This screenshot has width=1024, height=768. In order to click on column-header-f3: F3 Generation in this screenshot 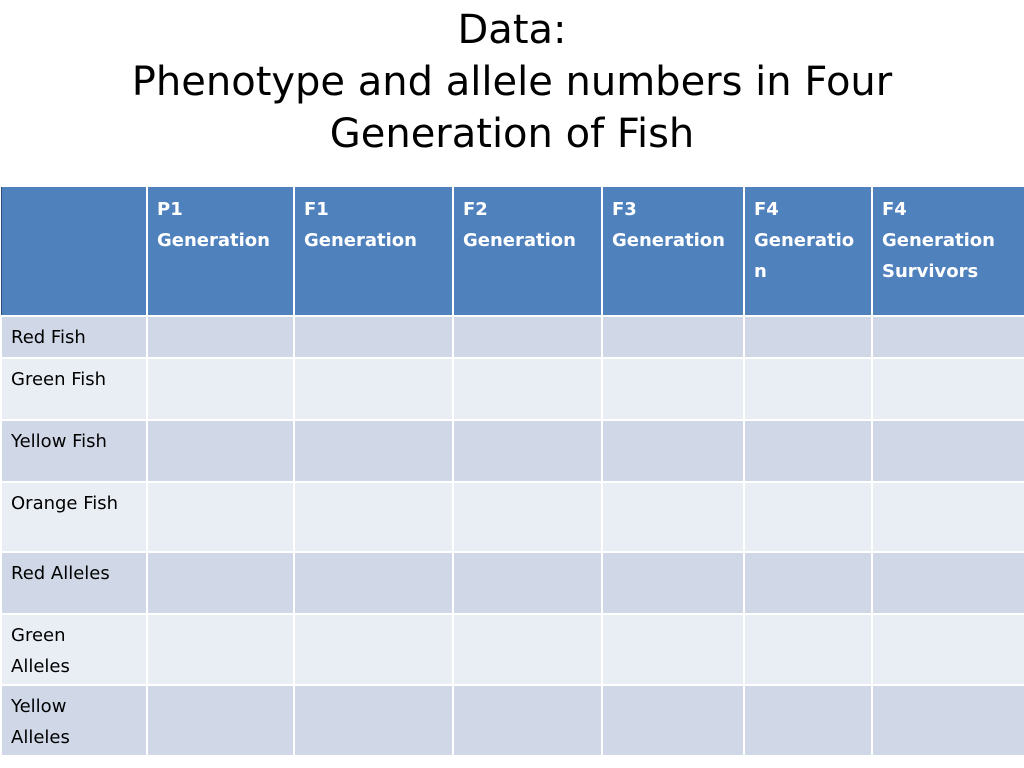, I will do `click(673, 251)`.